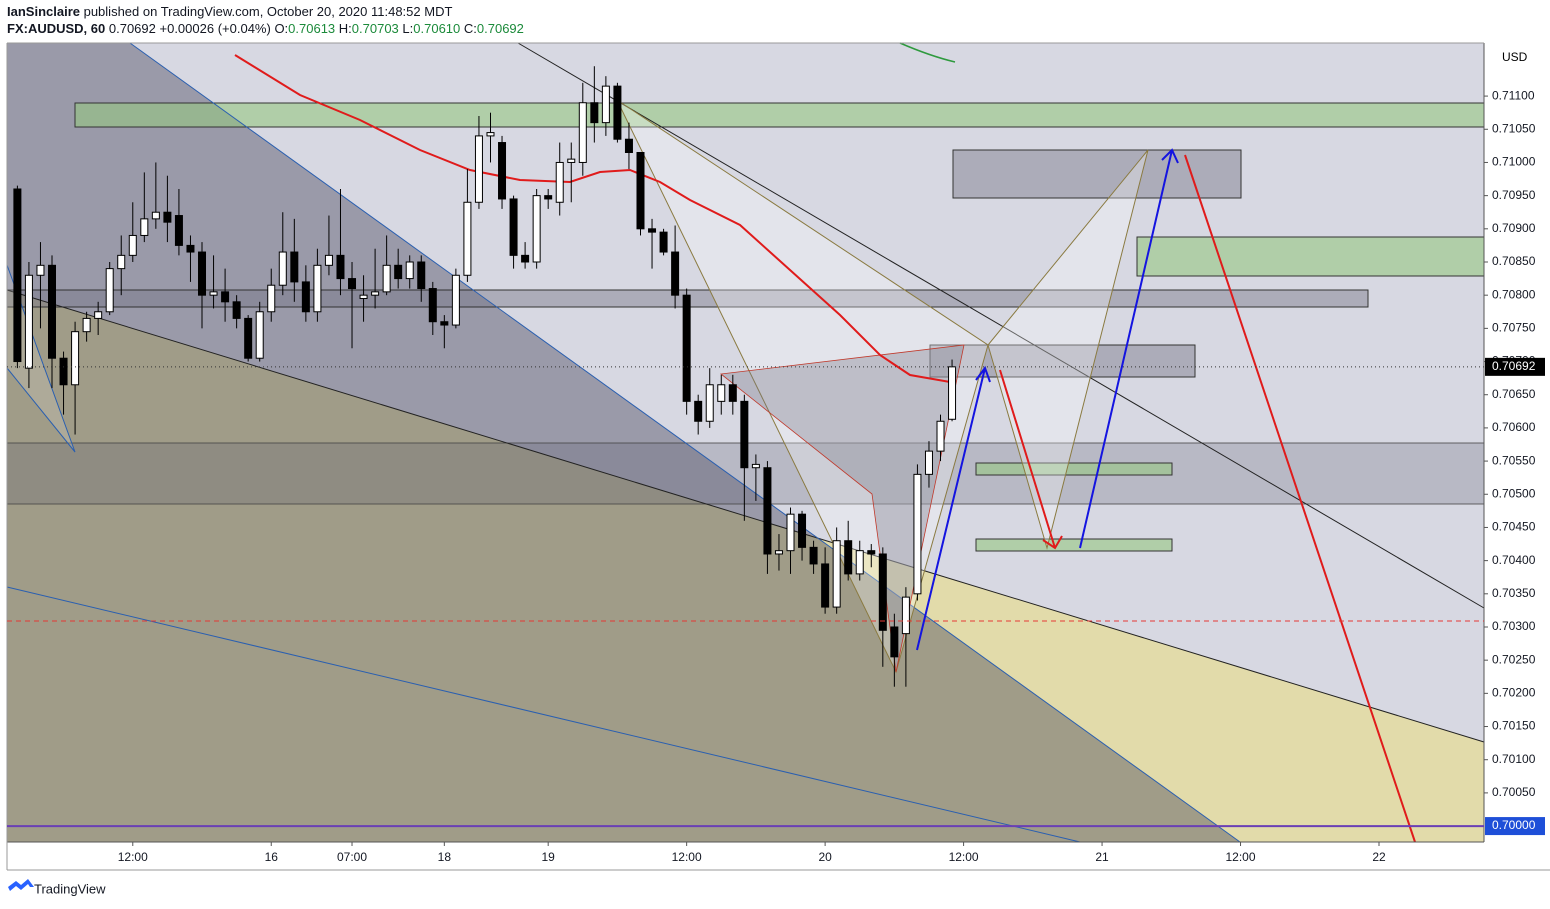  I want to click on y-tick-label: 0.70300, so click(1514, 626).